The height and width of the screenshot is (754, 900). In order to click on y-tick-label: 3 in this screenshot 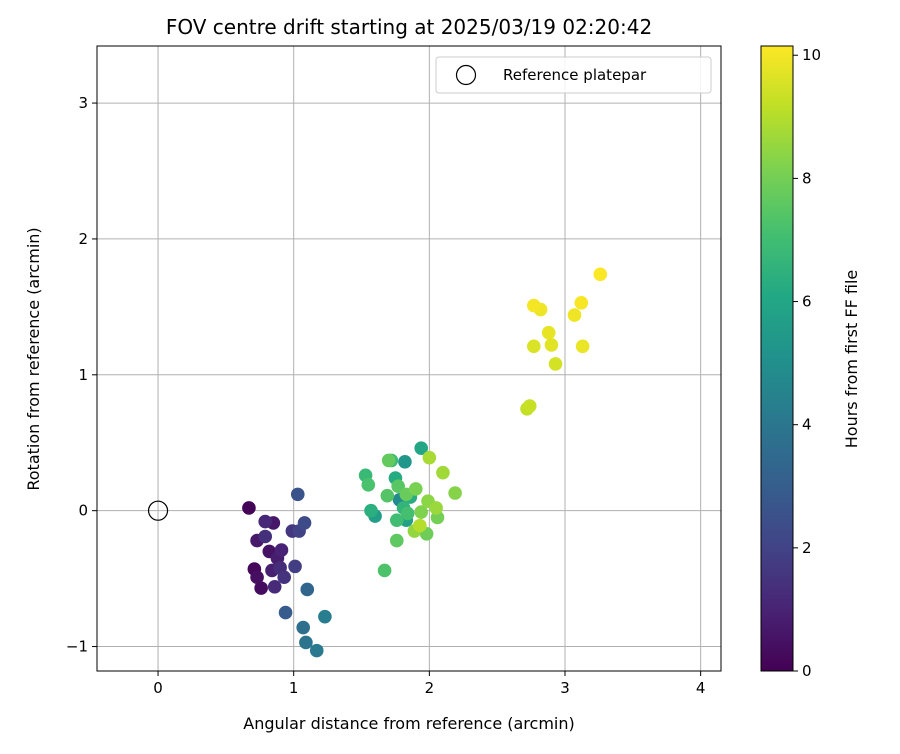, I will do `click(83, 103)`.